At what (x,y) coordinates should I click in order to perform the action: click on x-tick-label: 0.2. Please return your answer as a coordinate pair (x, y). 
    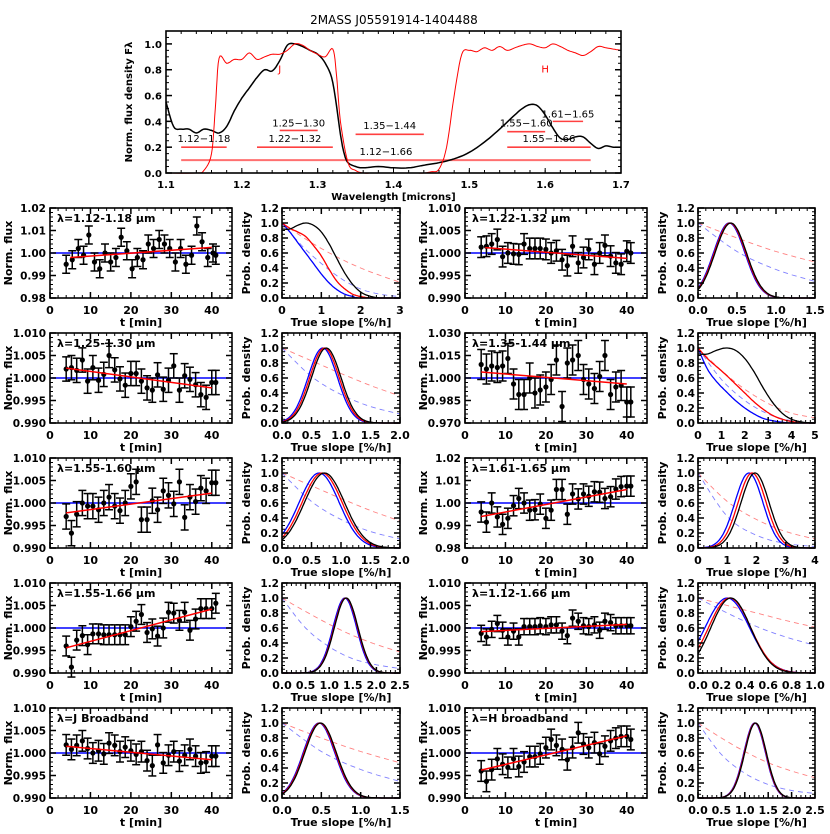
    Looking at the image, I should click on (722, 685).